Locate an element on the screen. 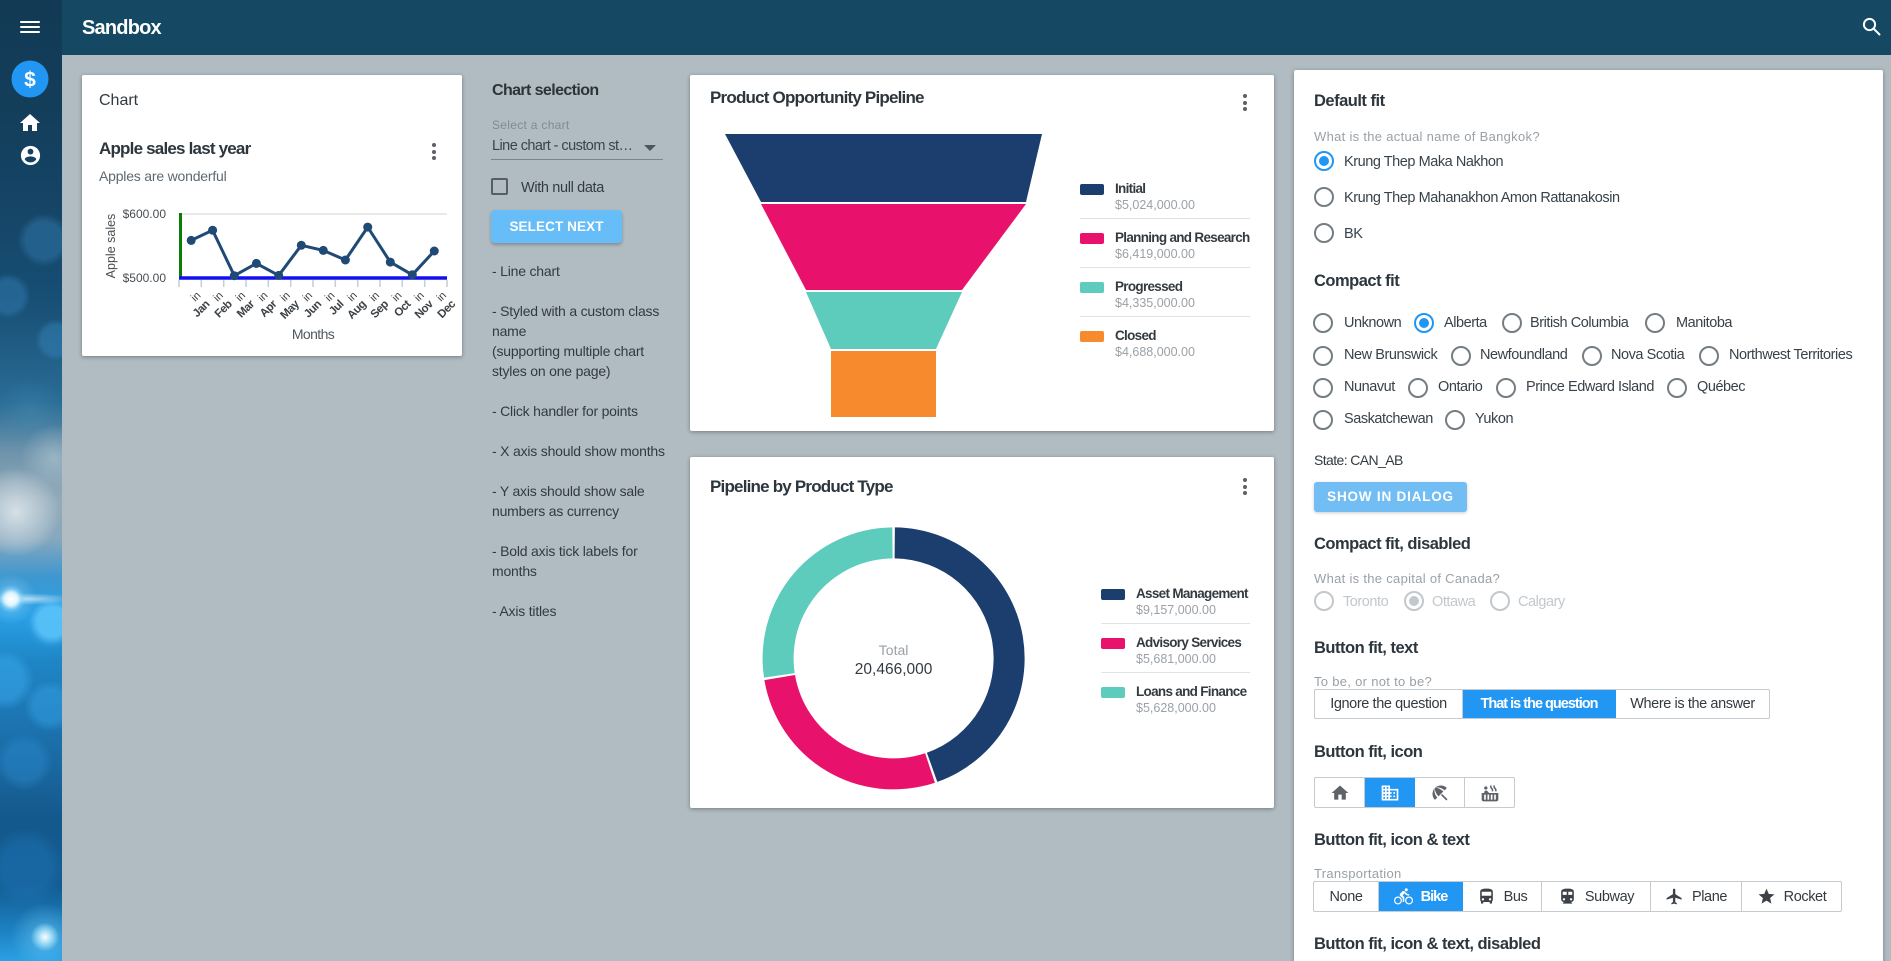 The height and width of the screenshot is (961, 1891). svg-text: inJul is located at coordinates (332, 303).